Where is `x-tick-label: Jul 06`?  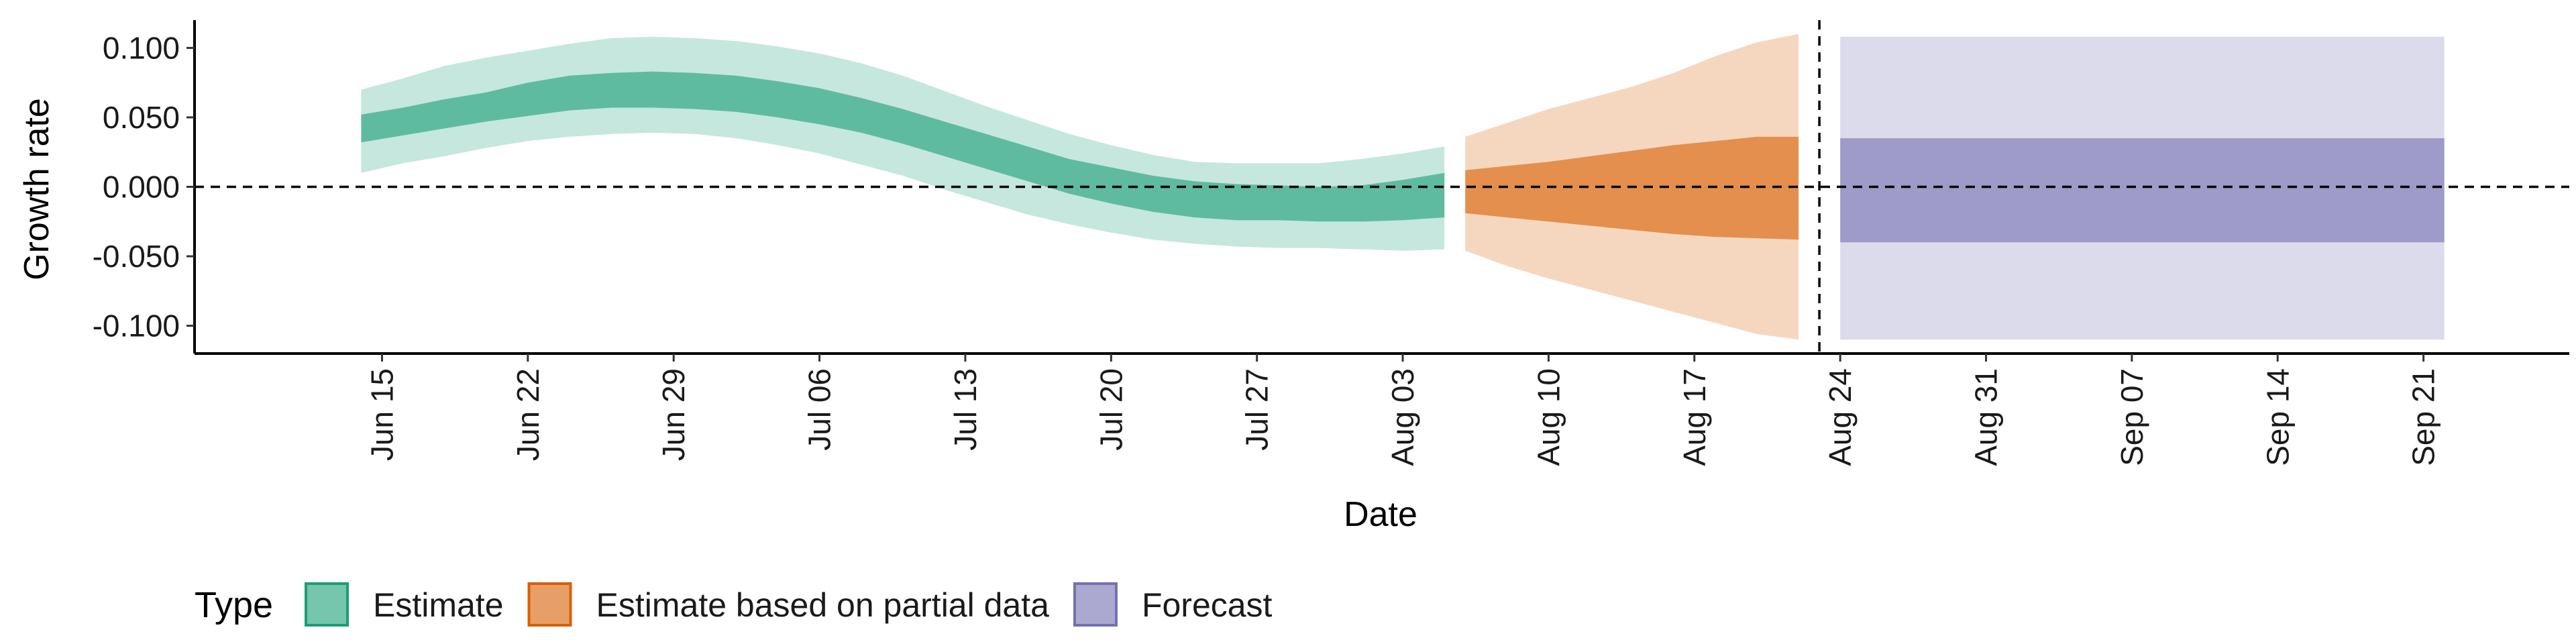 x-tick-label: Jul 06 is located at coordinates (819, 409).